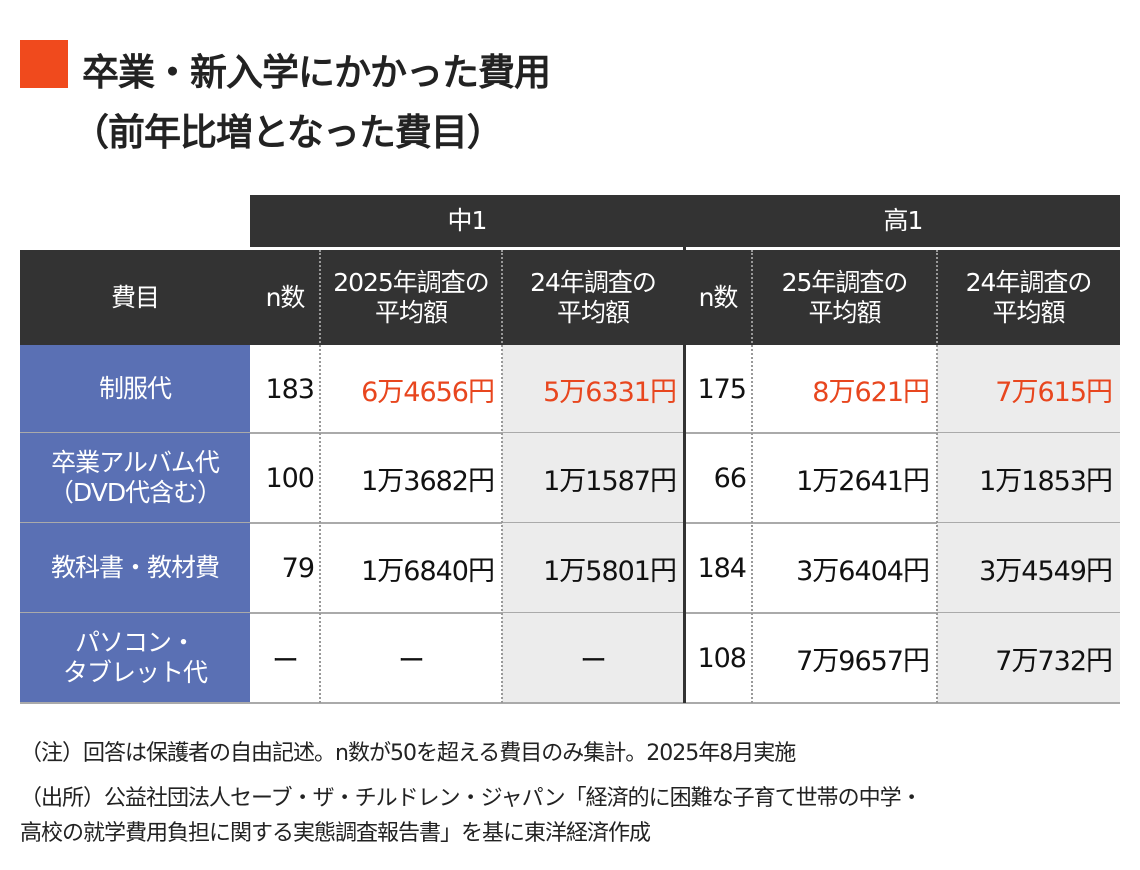 The image size is (1140, 870). I want to click on title-line2: （前年比増となった費目）, so click(288, 132).